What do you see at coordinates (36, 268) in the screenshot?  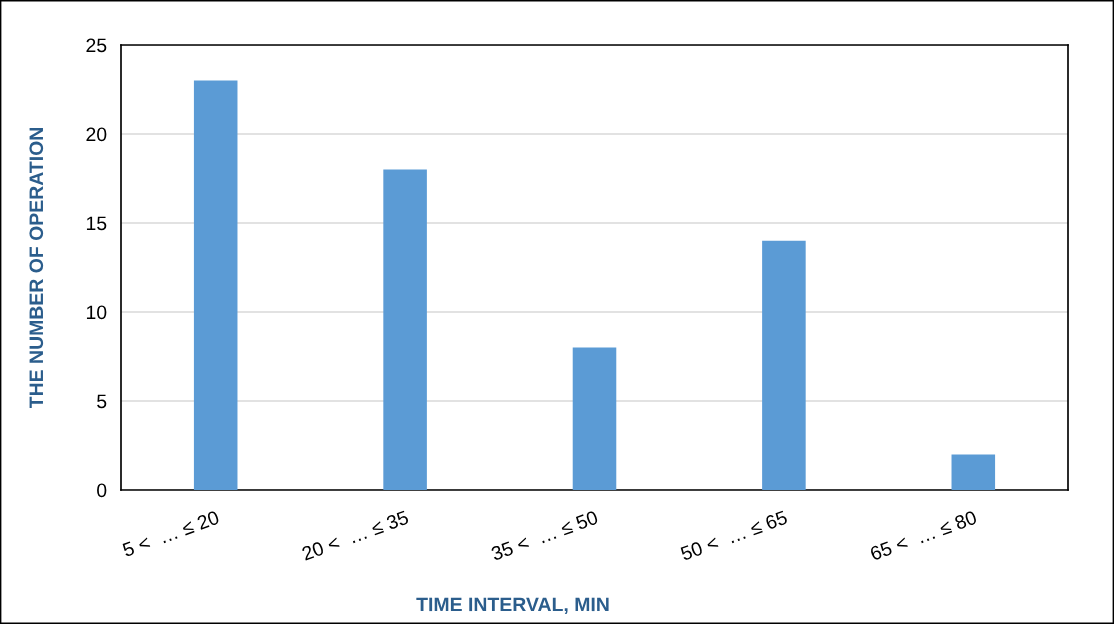 I see `y-axis-title: THE NUMBER OF OPERATION` at bounding box center [36, 268].